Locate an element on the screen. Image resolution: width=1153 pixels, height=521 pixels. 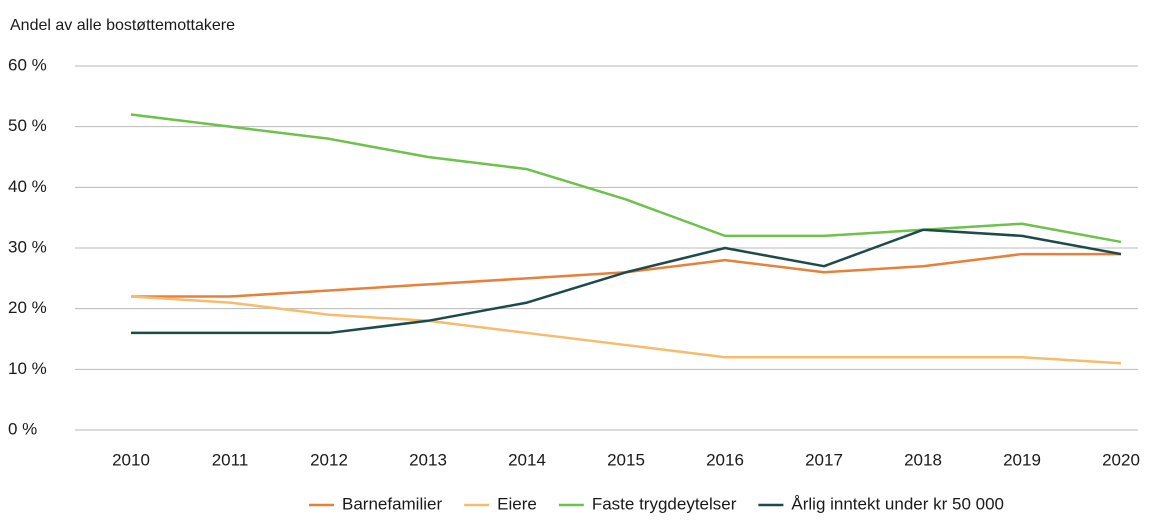
x-tick-label: 2013 is located at coordinates (428, 459).